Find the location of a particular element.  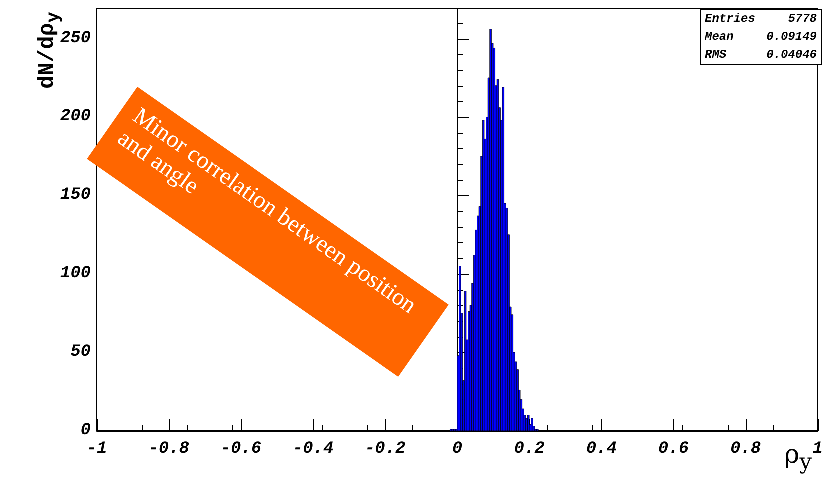

x-tick-label: -0.8 is located at coordinates (169, 449).